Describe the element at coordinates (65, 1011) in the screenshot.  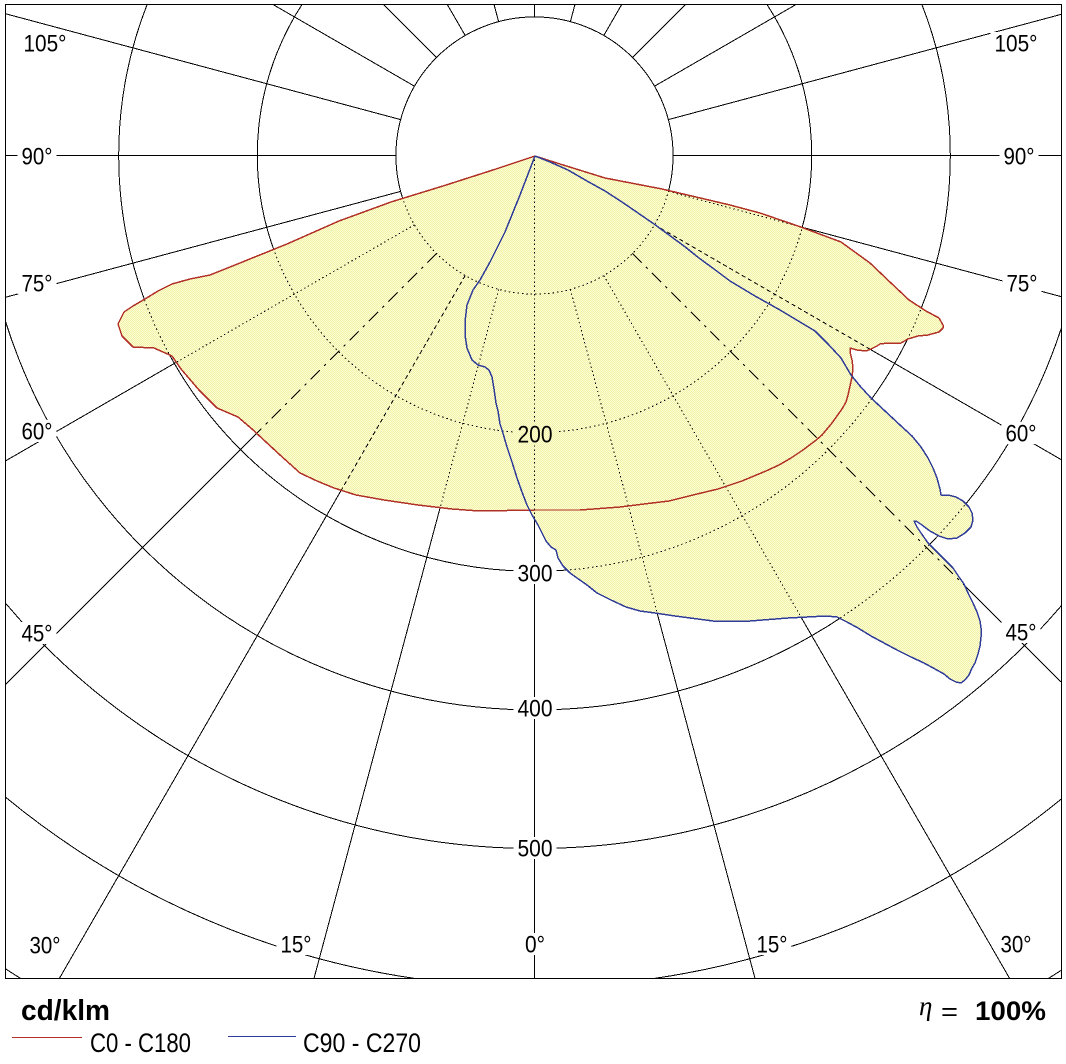
I see `svg-text: cd/klm` at that location.